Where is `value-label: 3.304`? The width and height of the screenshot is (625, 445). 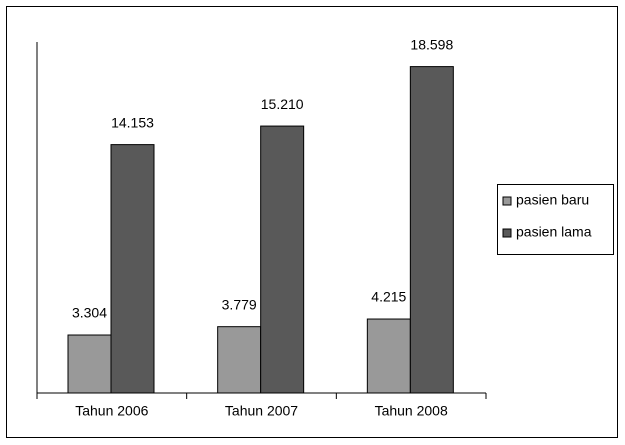
value-label: 3.304 is located at coordinates (89, 313).